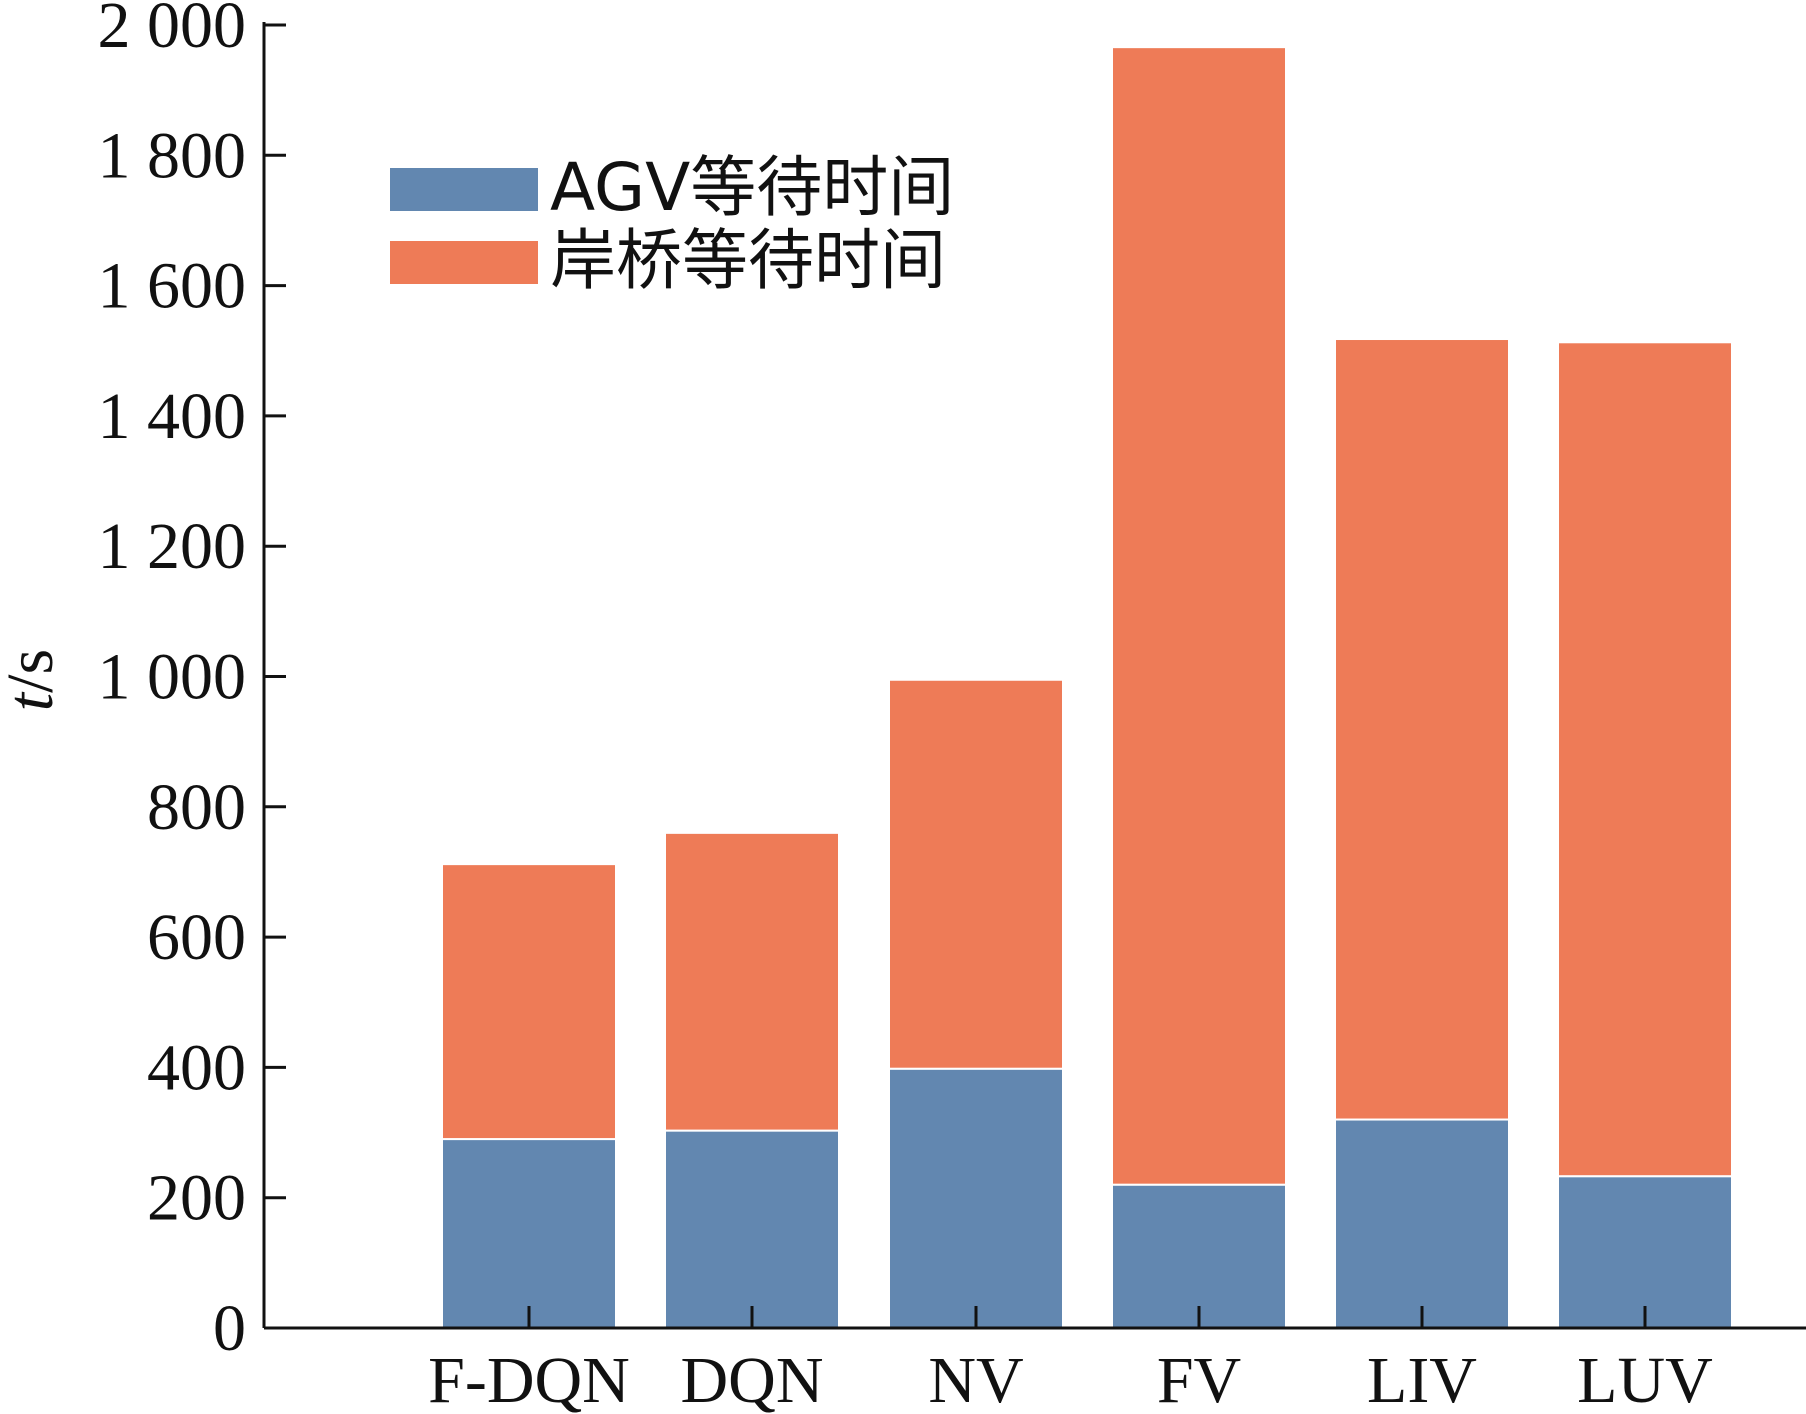 Image resolution: width=1806 pixels, height=1414 pixels. I want to click on y-axis-label: t/s, so click(33, 680).